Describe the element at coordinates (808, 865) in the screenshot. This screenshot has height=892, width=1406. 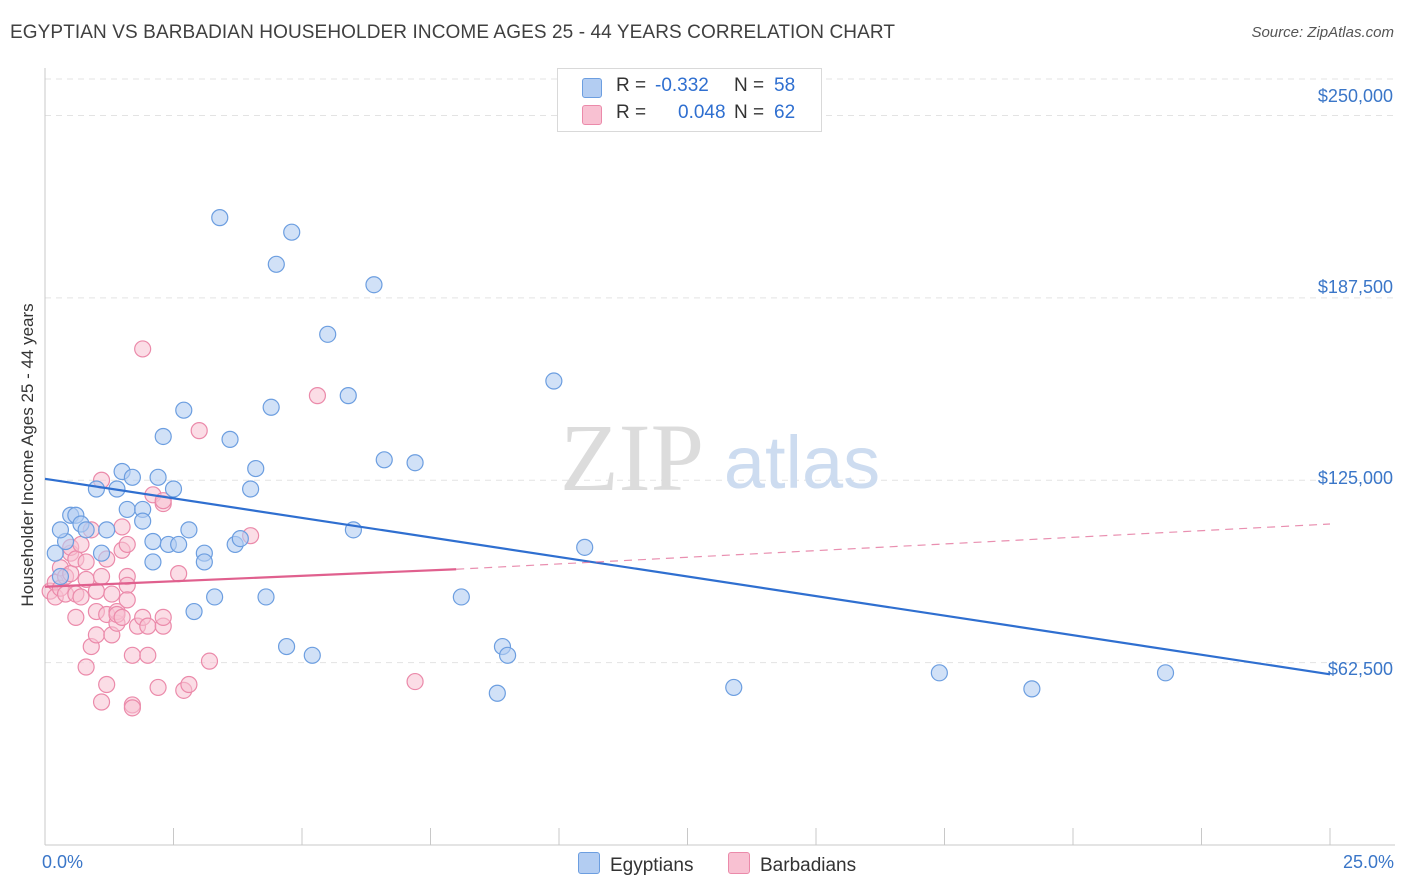
I see `legend-label: Barbadians` at that location.